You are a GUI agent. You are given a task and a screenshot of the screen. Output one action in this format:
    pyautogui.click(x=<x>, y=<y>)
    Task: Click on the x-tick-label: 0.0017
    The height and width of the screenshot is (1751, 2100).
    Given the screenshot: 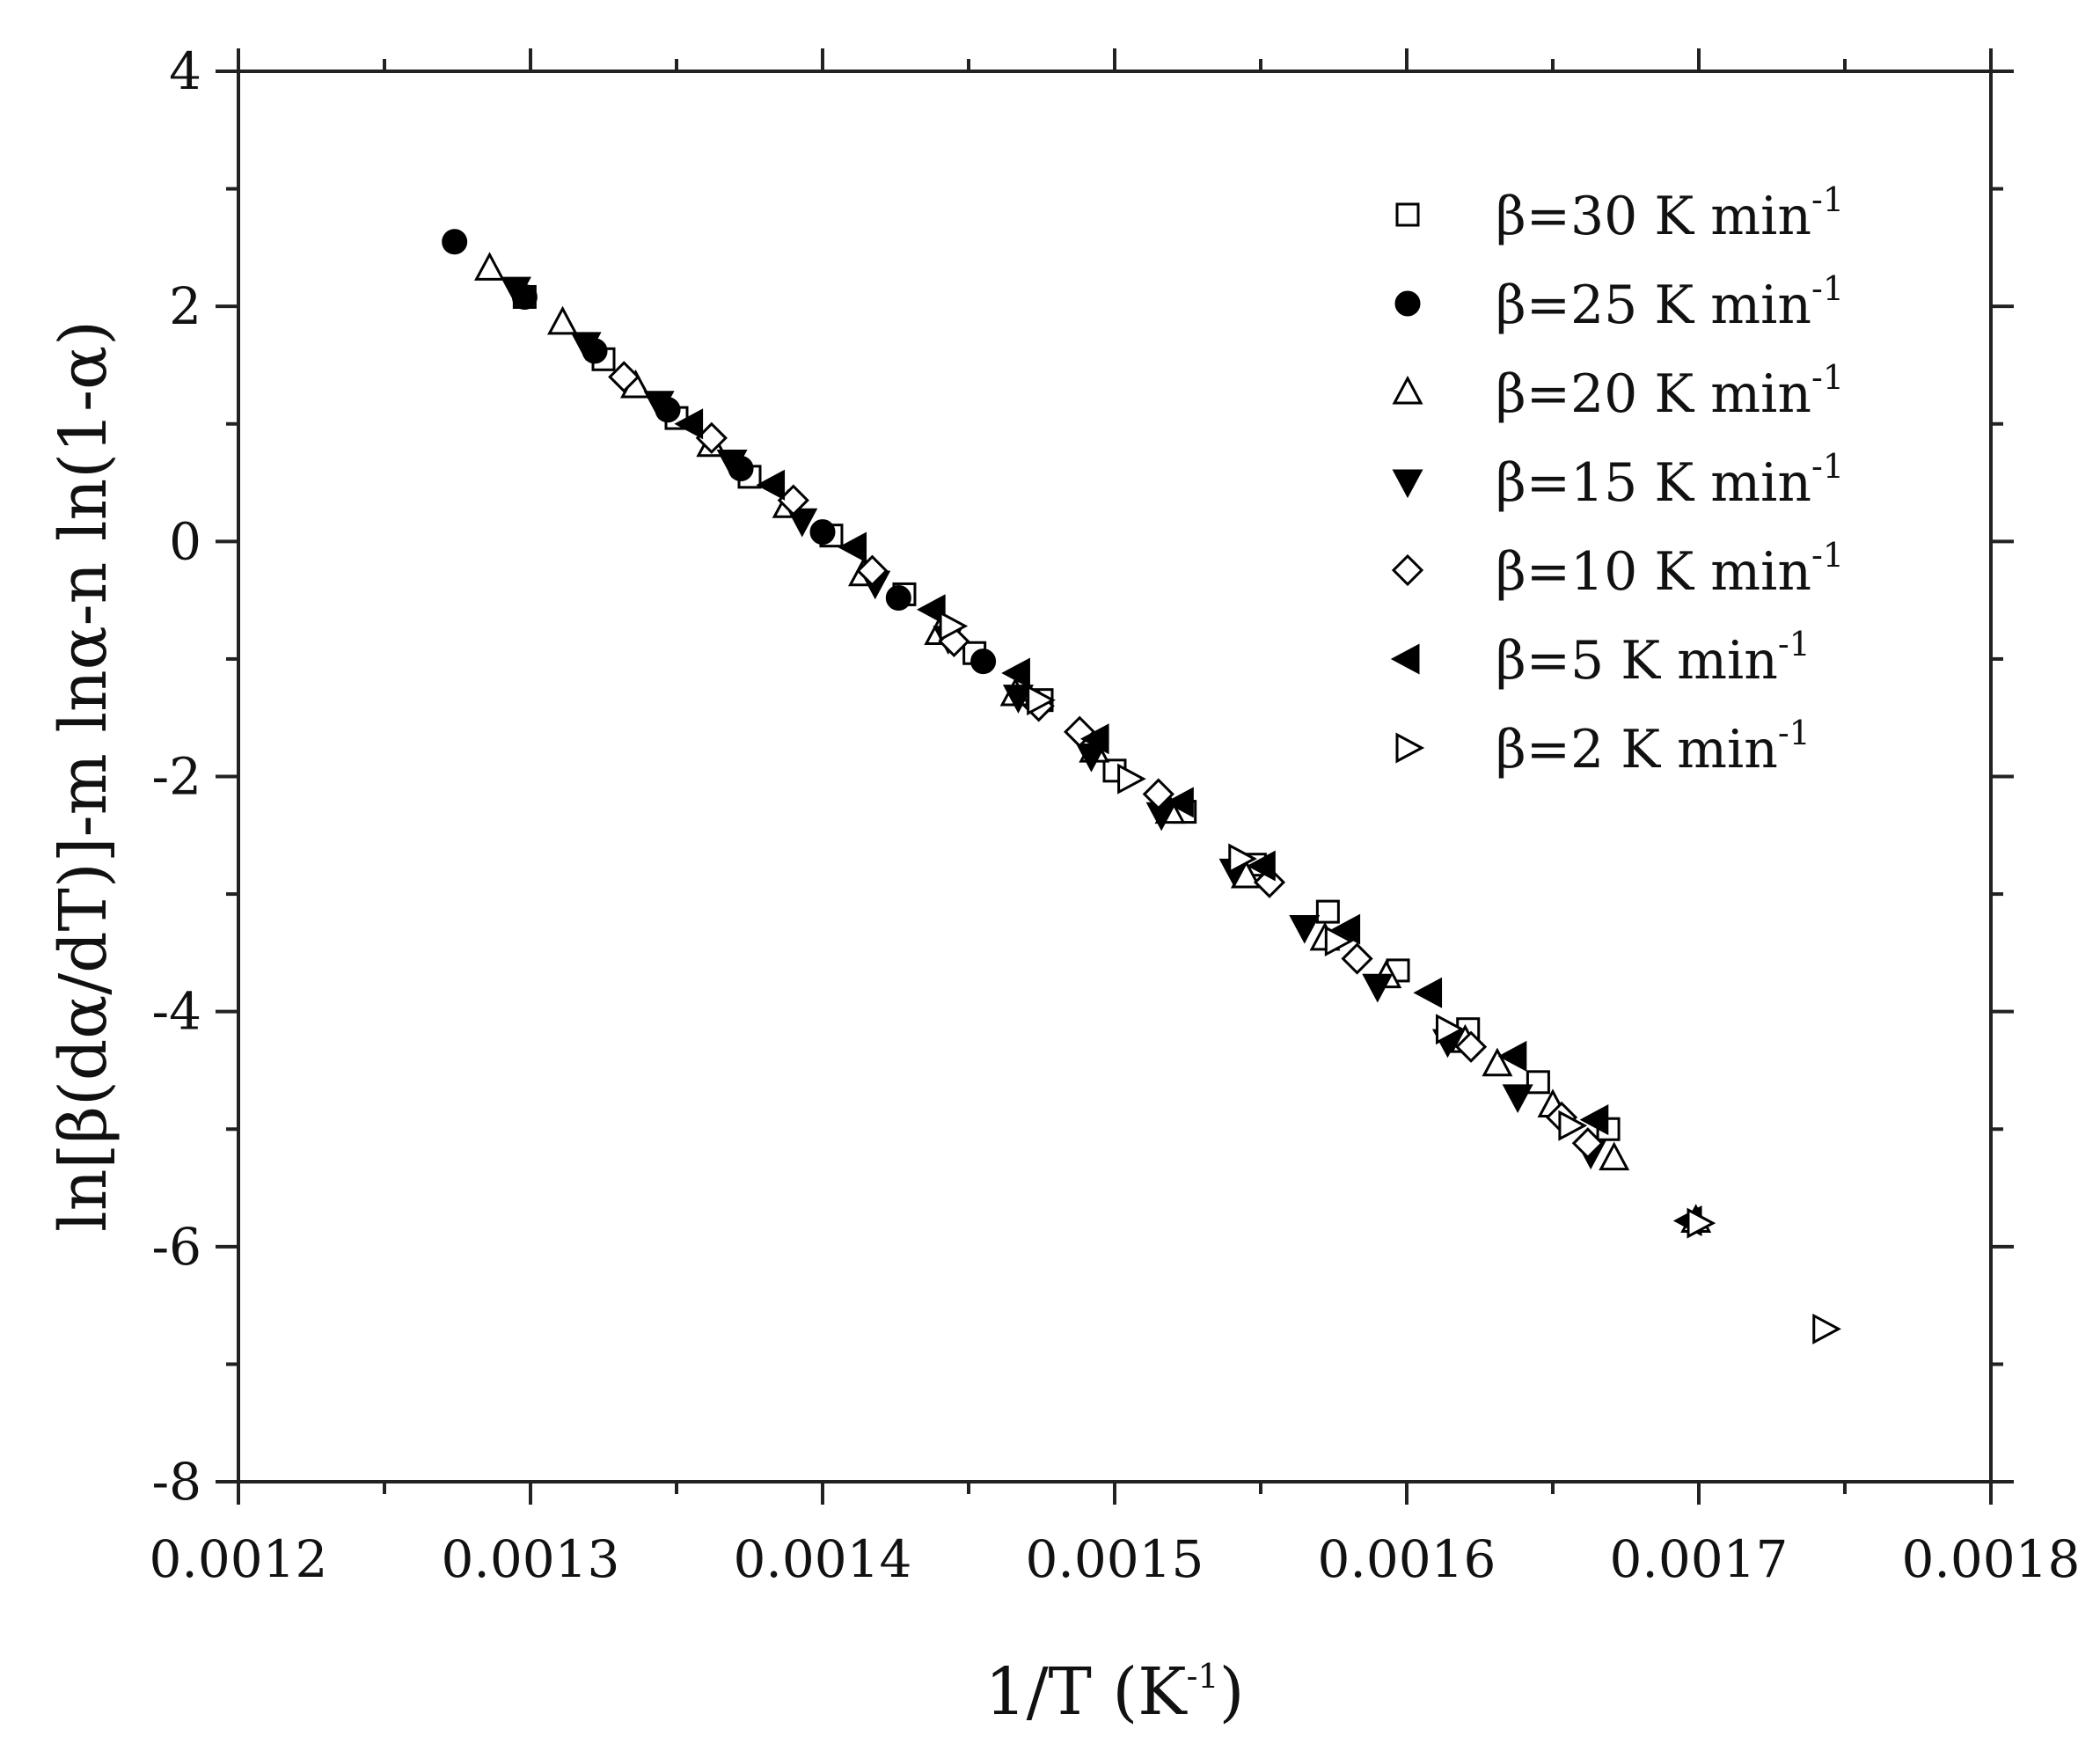 What is the action you would take?
    pyautogui.click(x=1699, y=1559)
    